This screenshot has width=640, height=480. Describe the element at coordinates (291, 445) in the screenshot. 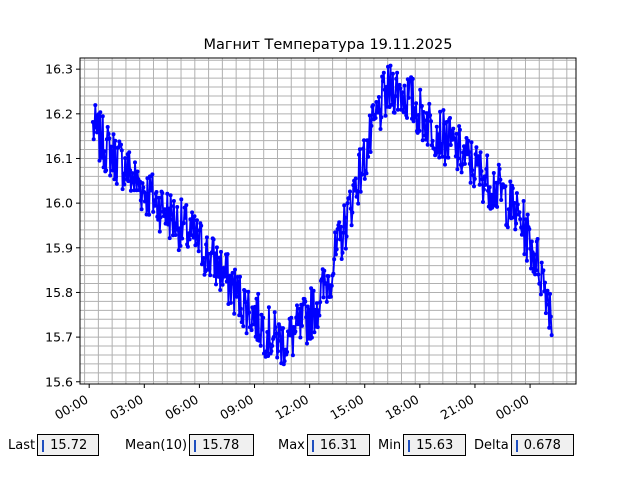

I see `stat-max-label: Max` at that location.